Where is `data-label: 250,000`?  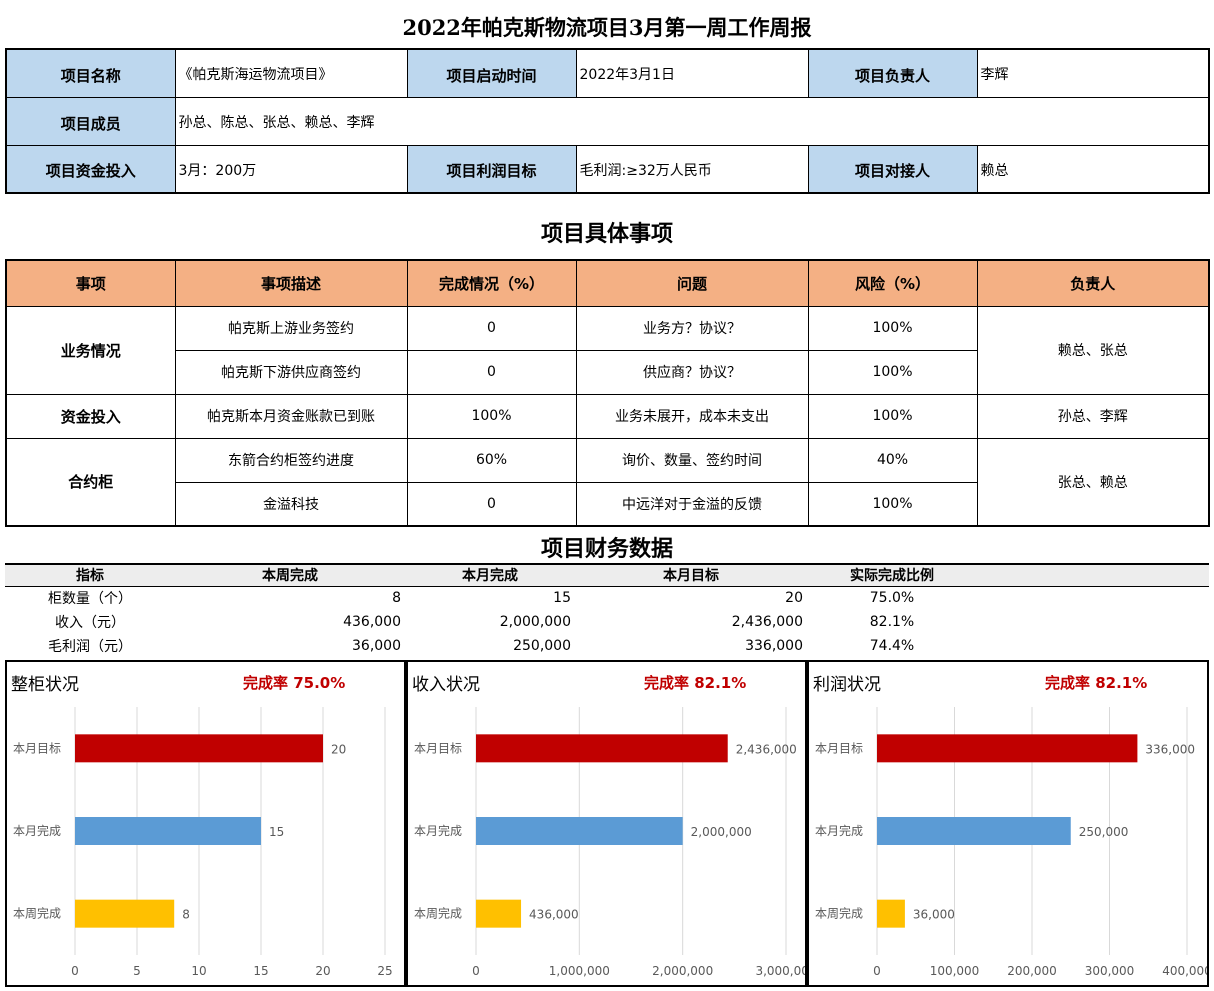 data-label: 250,000 is located at coordinates (1104, 832).